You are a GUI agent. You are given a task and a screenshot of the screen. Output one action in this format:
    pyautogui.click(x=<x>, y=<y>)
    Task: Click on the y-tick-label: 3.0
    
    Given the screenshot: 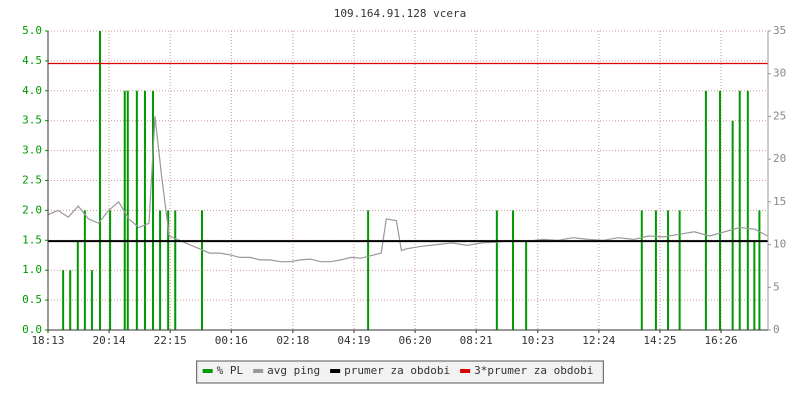 What is the action you would take?
    pyautogui.click(x=32, y=150)
    